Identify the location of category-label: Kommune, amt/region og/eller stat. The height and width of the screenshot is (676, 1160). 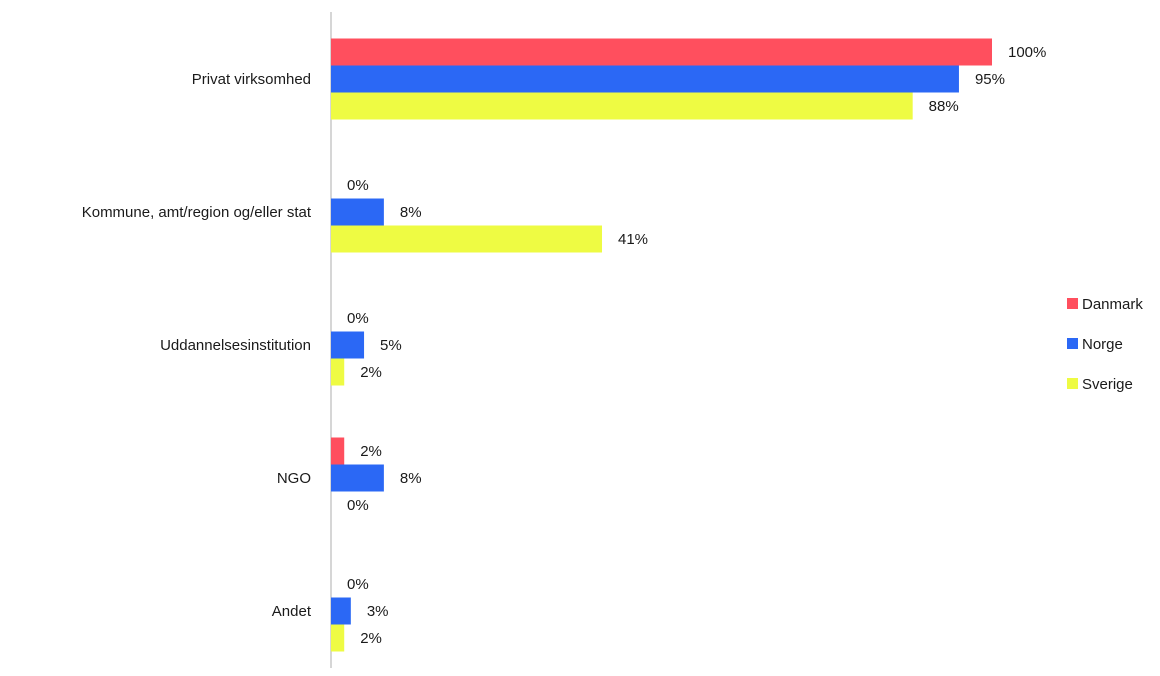
(197, 212).